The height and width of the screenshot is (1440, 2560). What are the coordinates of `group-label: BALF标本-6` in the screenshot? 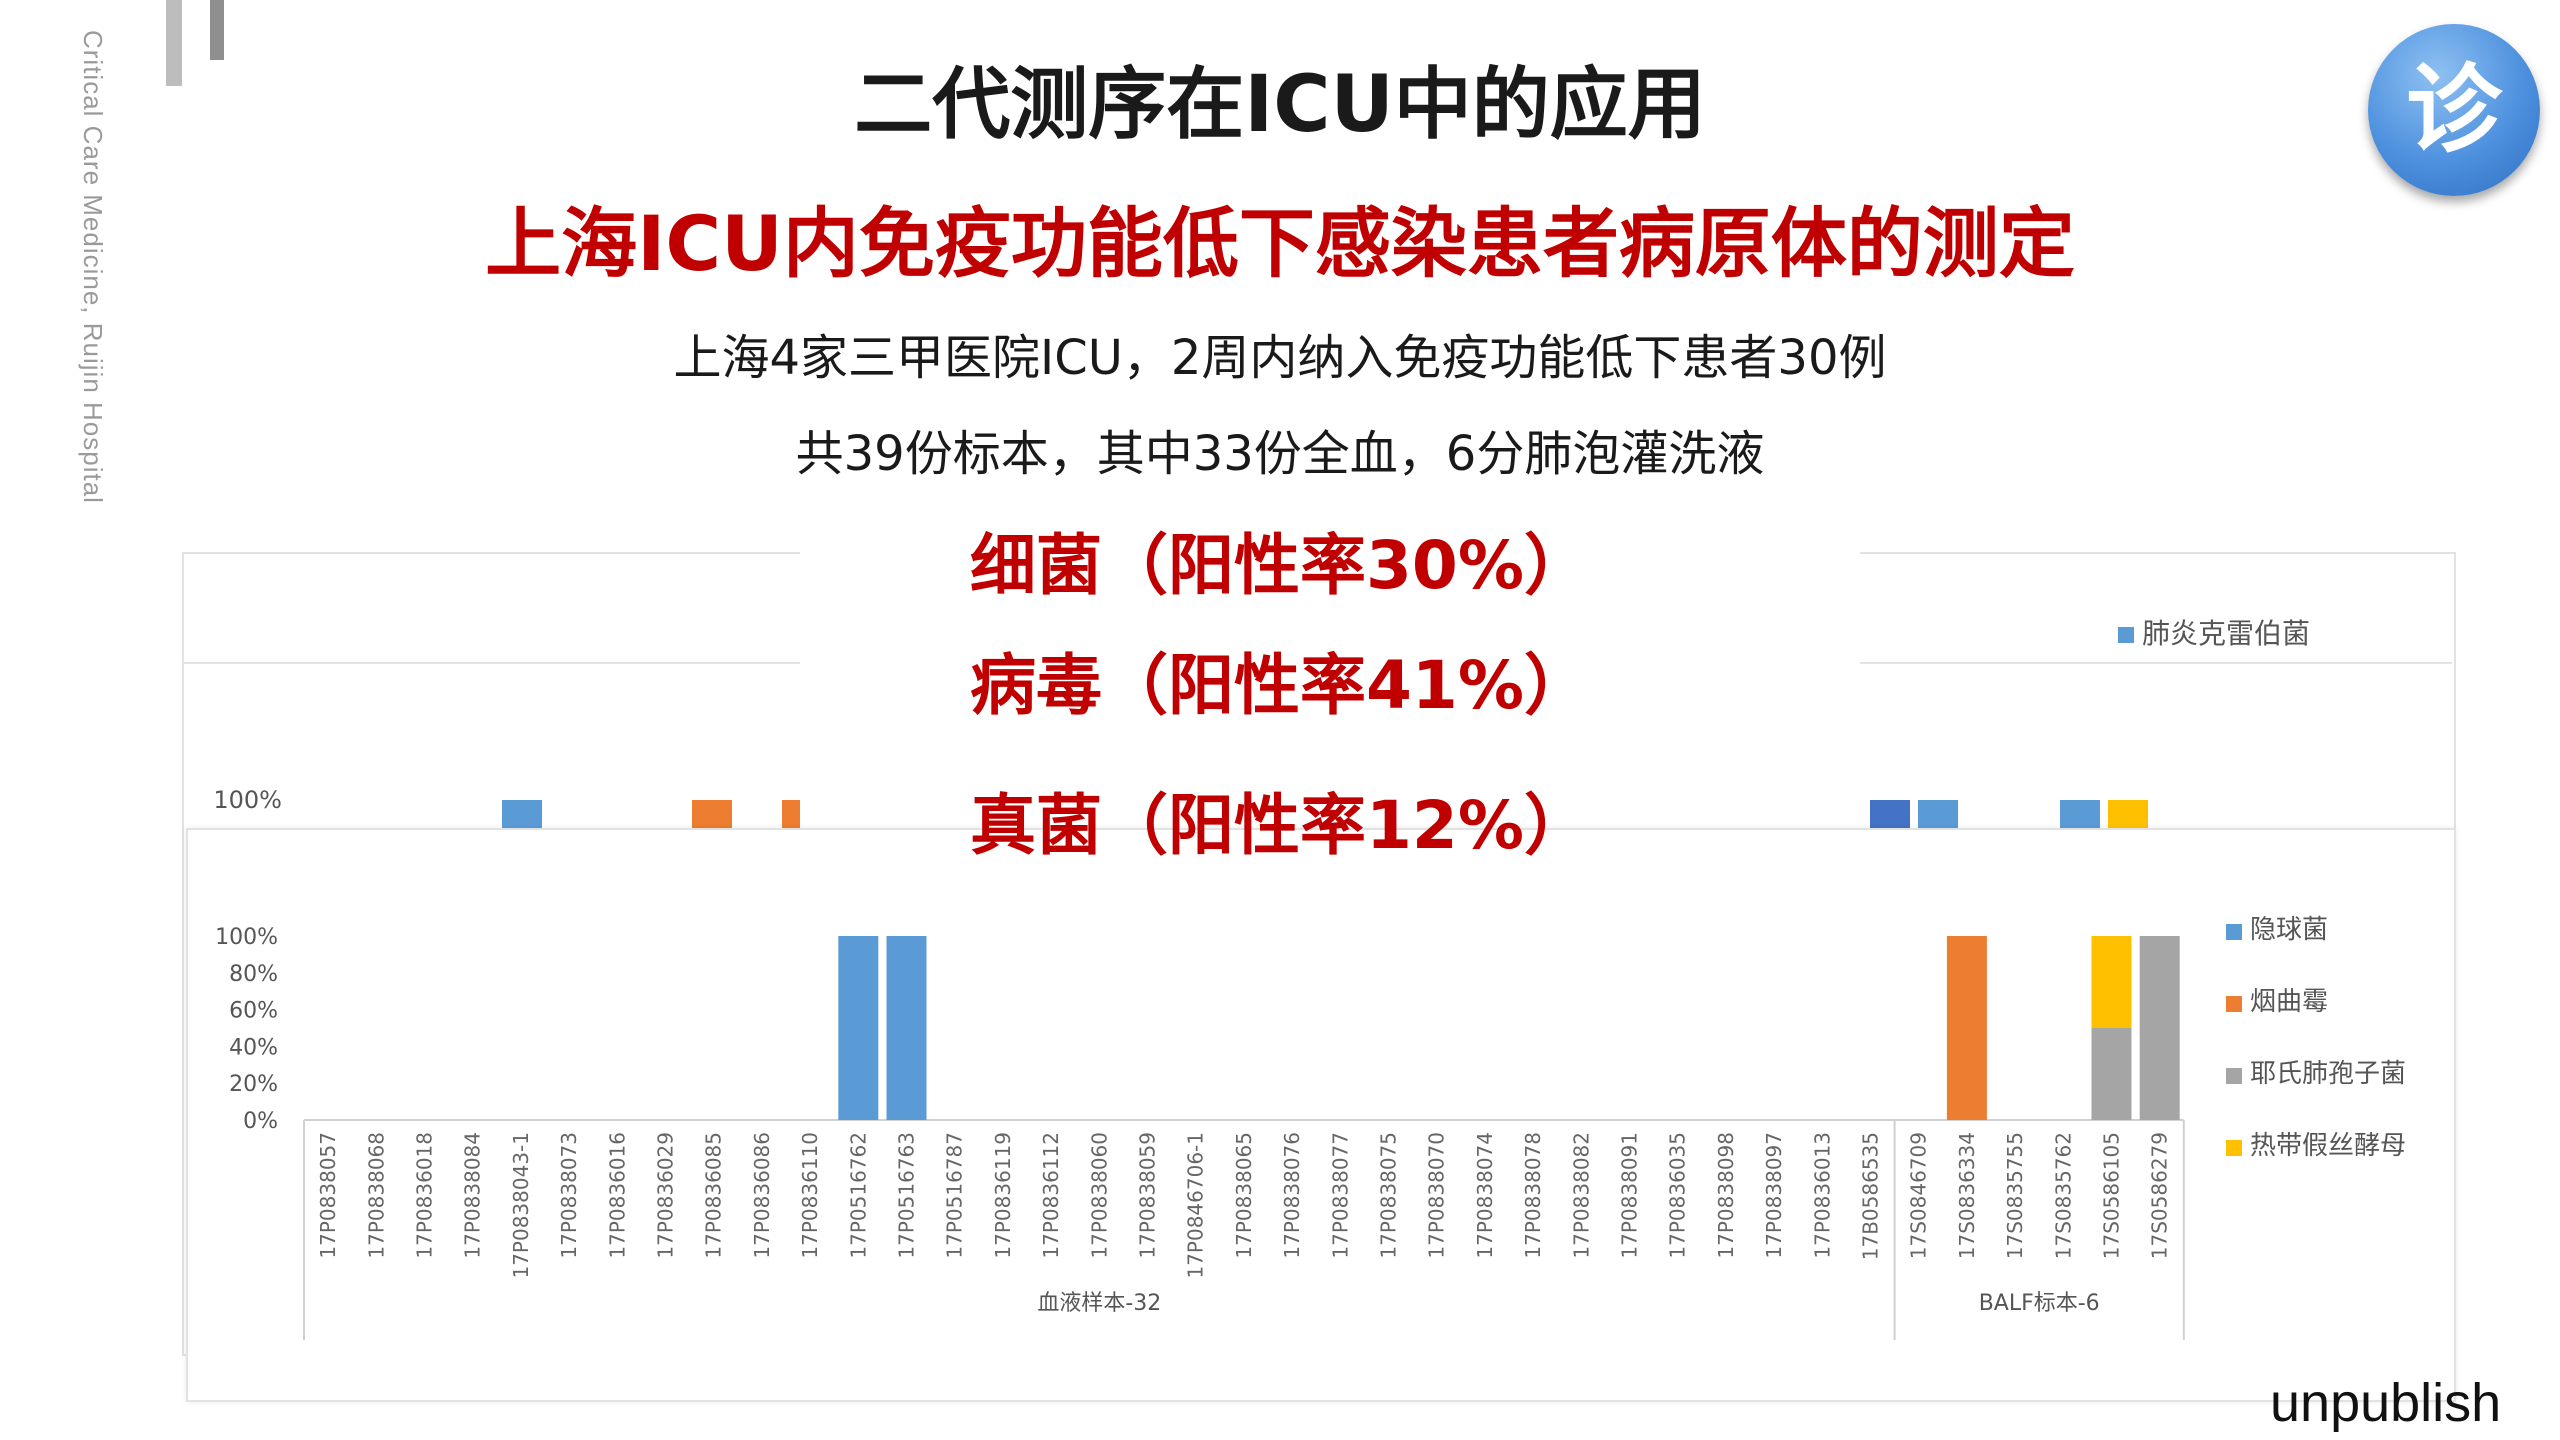 It's located at (2039, 1303).